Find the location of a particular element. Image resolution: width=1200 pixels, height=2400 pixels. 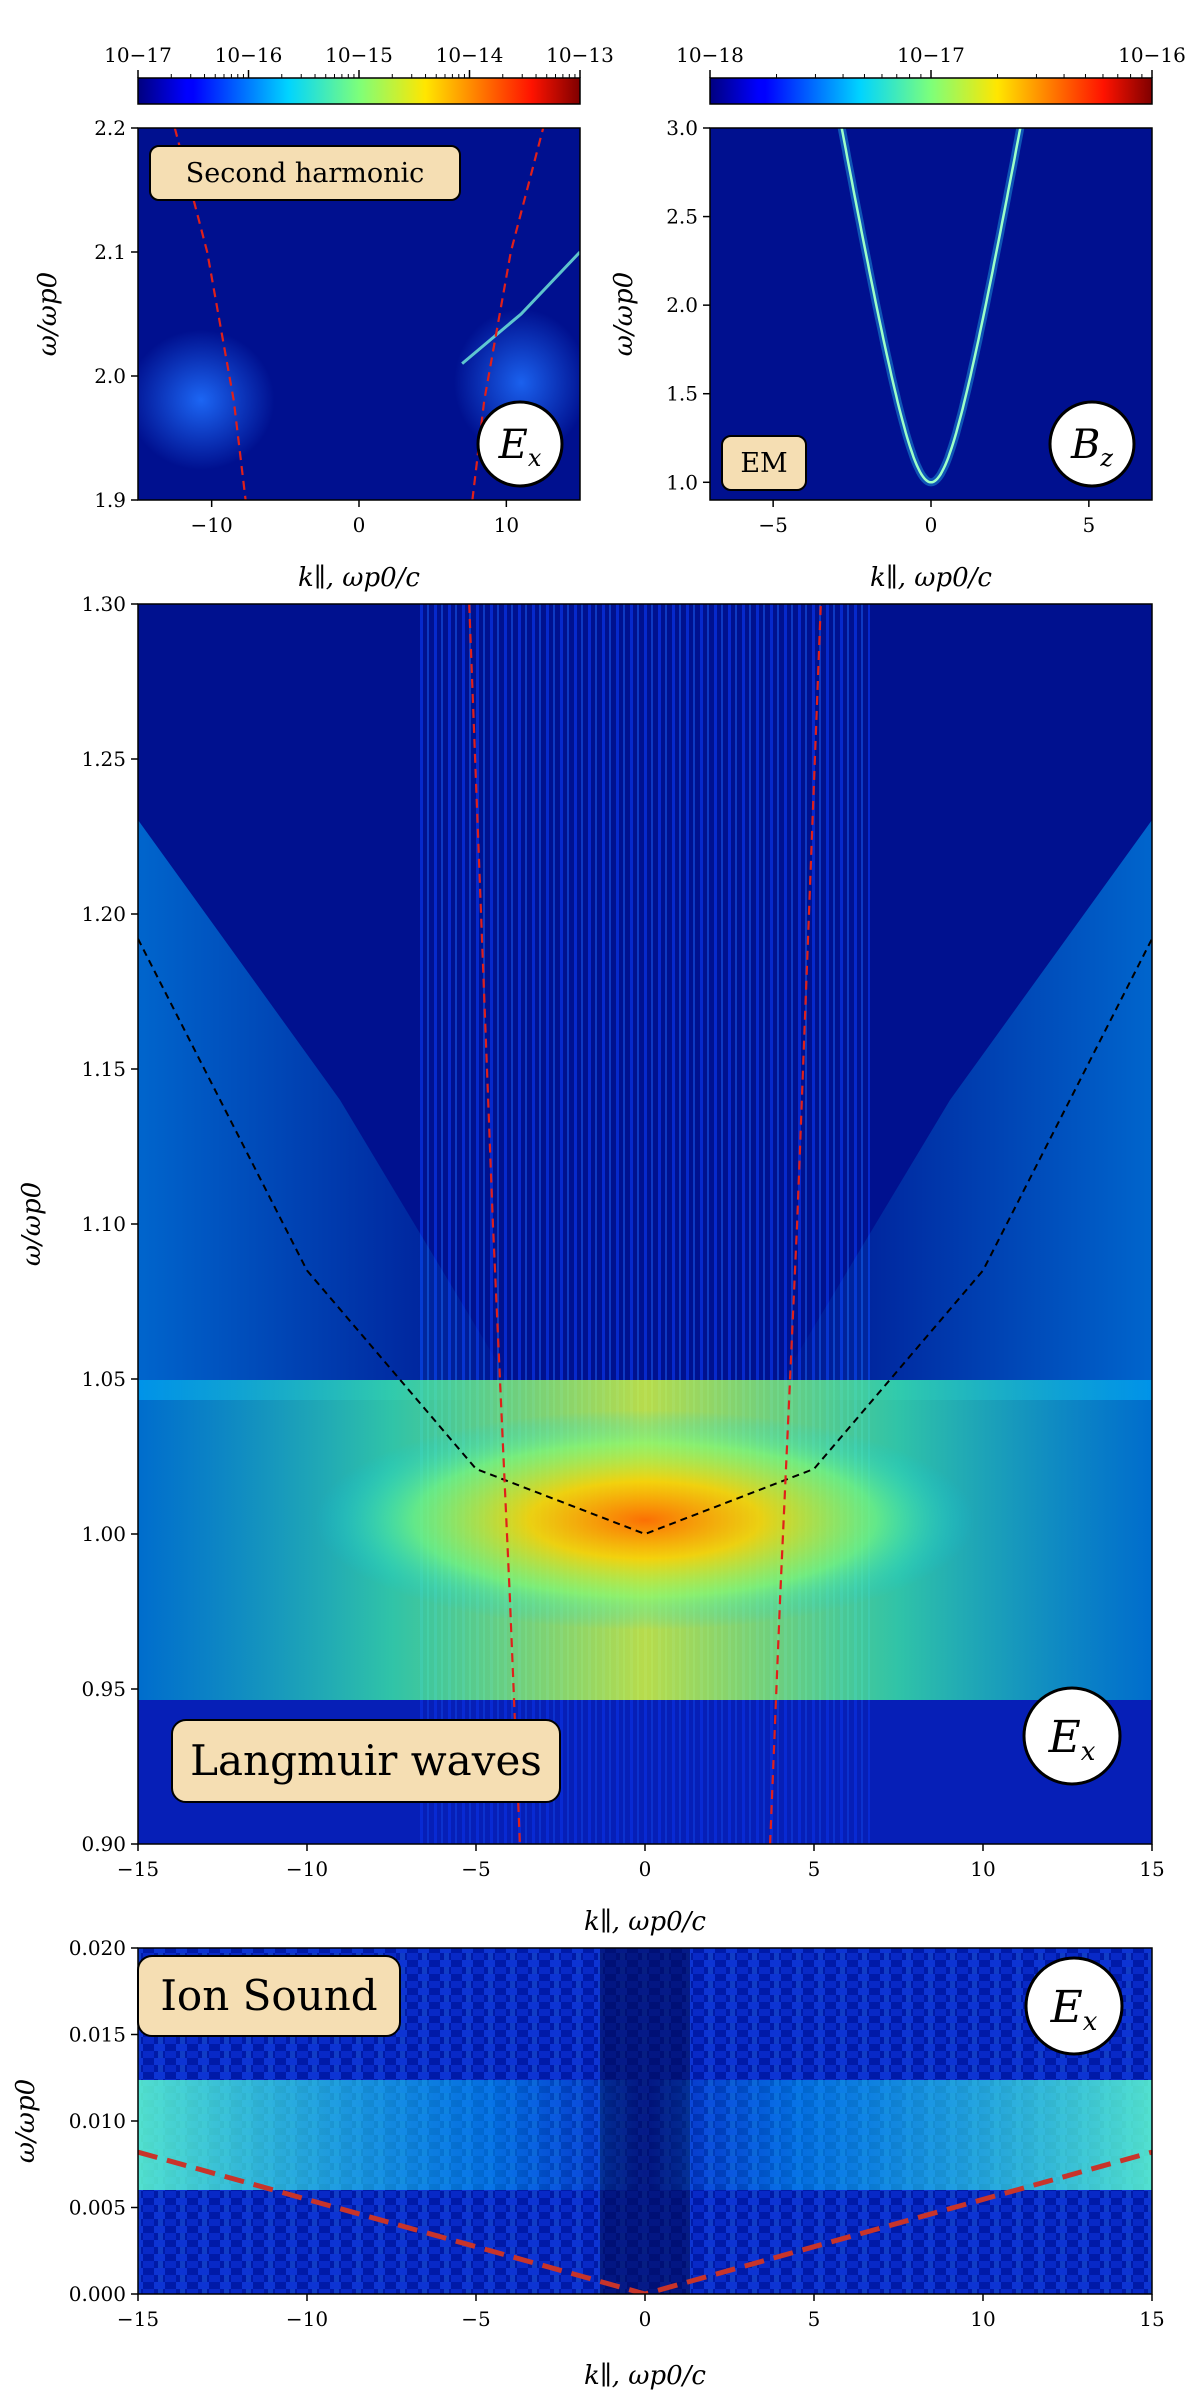

harmonic-streak-line is located at coordinates (520, 307).